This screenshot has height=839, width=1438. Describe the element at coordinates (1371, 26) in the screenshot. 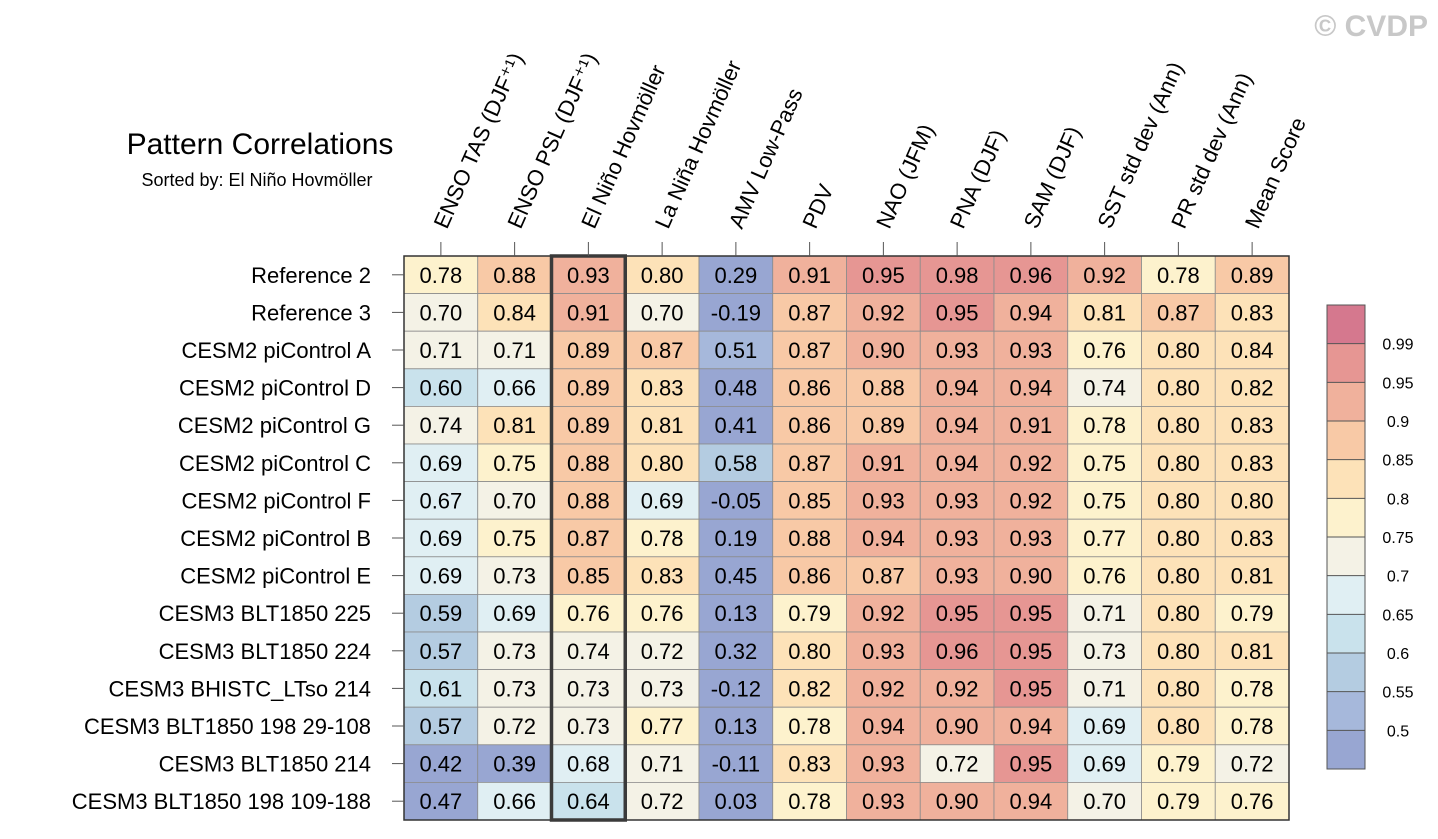

I see `watermark: © CVDP` at that location.